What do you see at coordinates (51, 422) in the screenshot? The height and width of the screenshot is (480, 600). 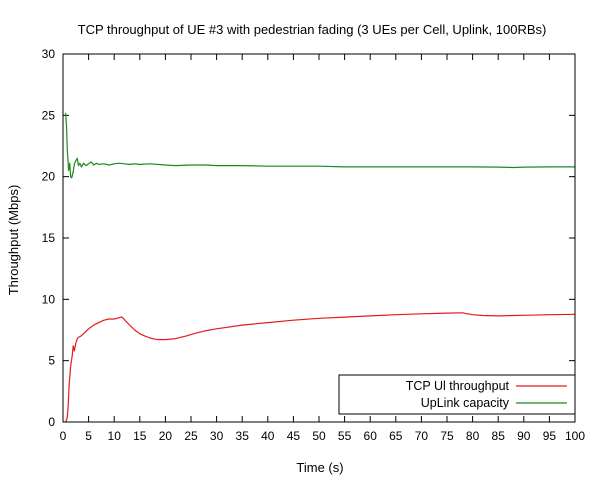 I see `y-tick-label: 0` at bounding box center [51, 422].